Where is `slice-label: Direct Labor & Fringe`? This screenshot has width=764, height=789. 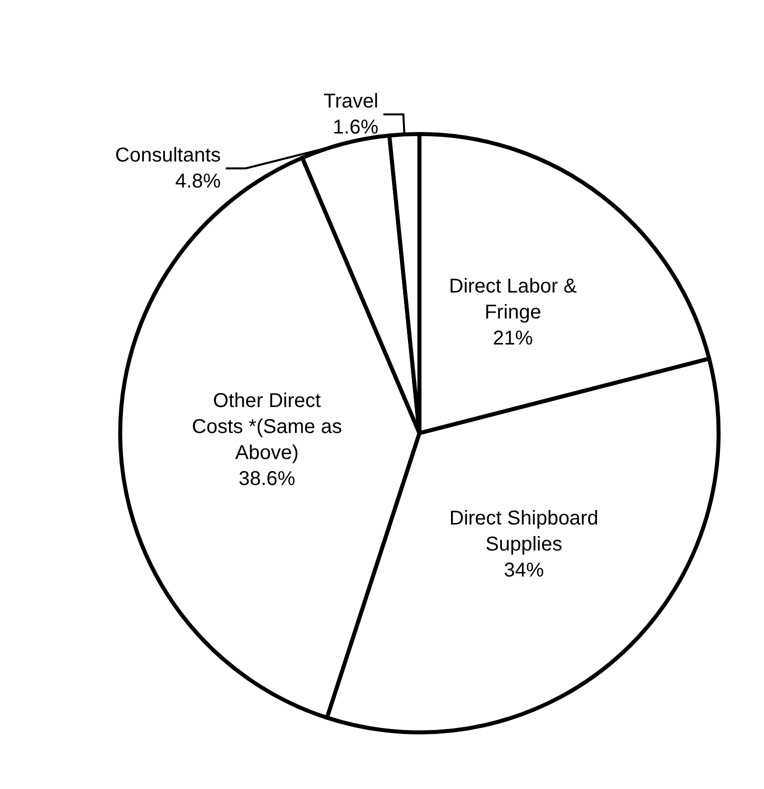 slice-label: Direct Labor & Fringe is located at coordinates (513, 300).